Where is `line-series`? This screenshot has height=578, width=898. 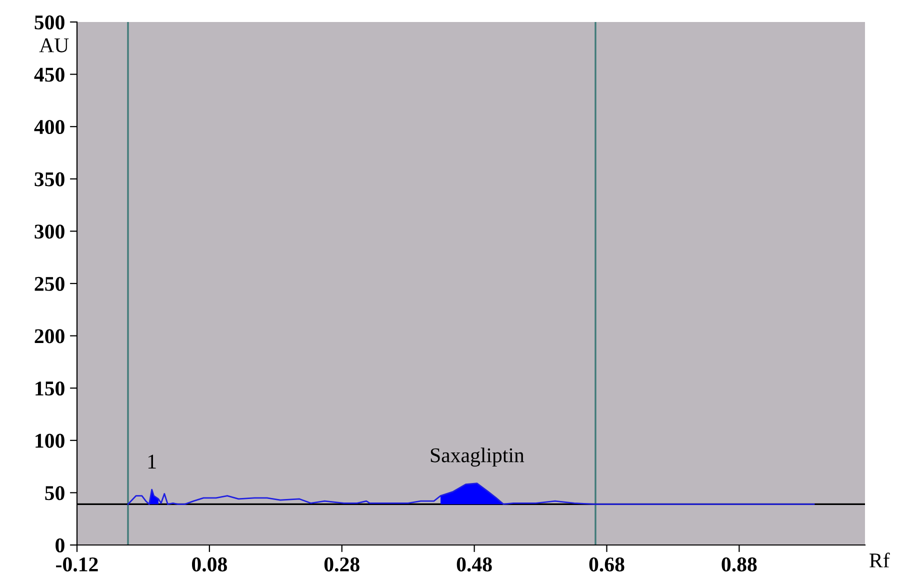
line-series is located at coordinates (471, 493).